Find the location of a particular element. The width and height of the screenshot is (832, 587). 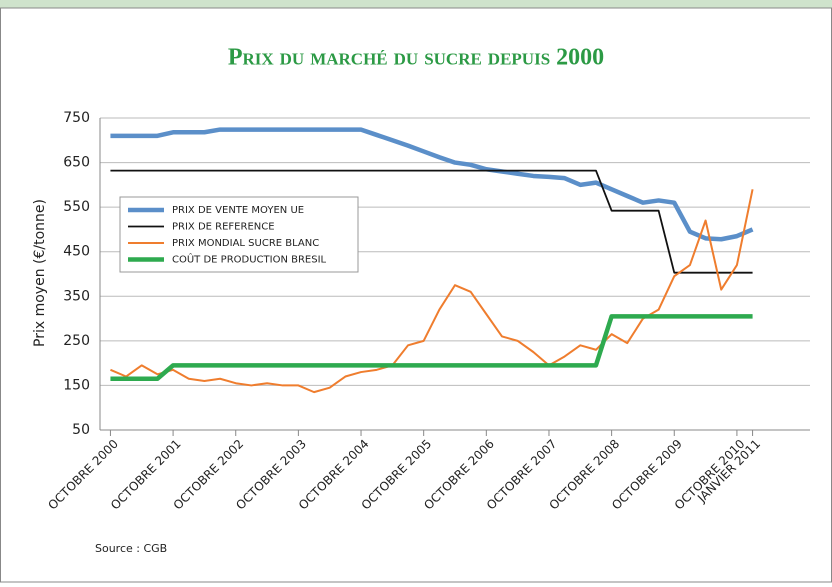

chart-title: Prix du marché du sucre depuis 2000 is located at coordinates (416, 58).